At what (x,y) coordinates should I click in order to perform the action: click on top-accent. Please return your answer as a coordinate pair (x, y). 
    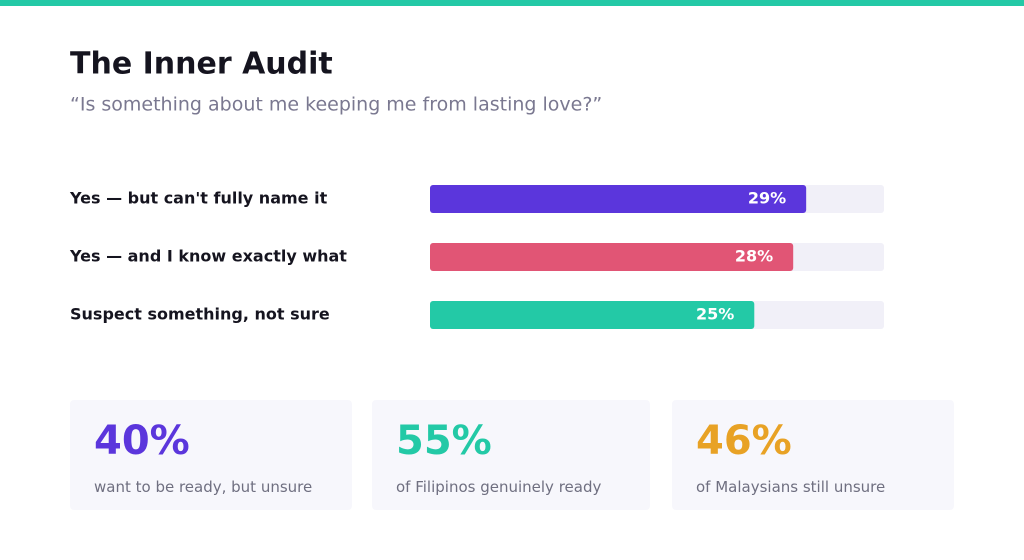
    Looking at the image, I should click on (512, 3).